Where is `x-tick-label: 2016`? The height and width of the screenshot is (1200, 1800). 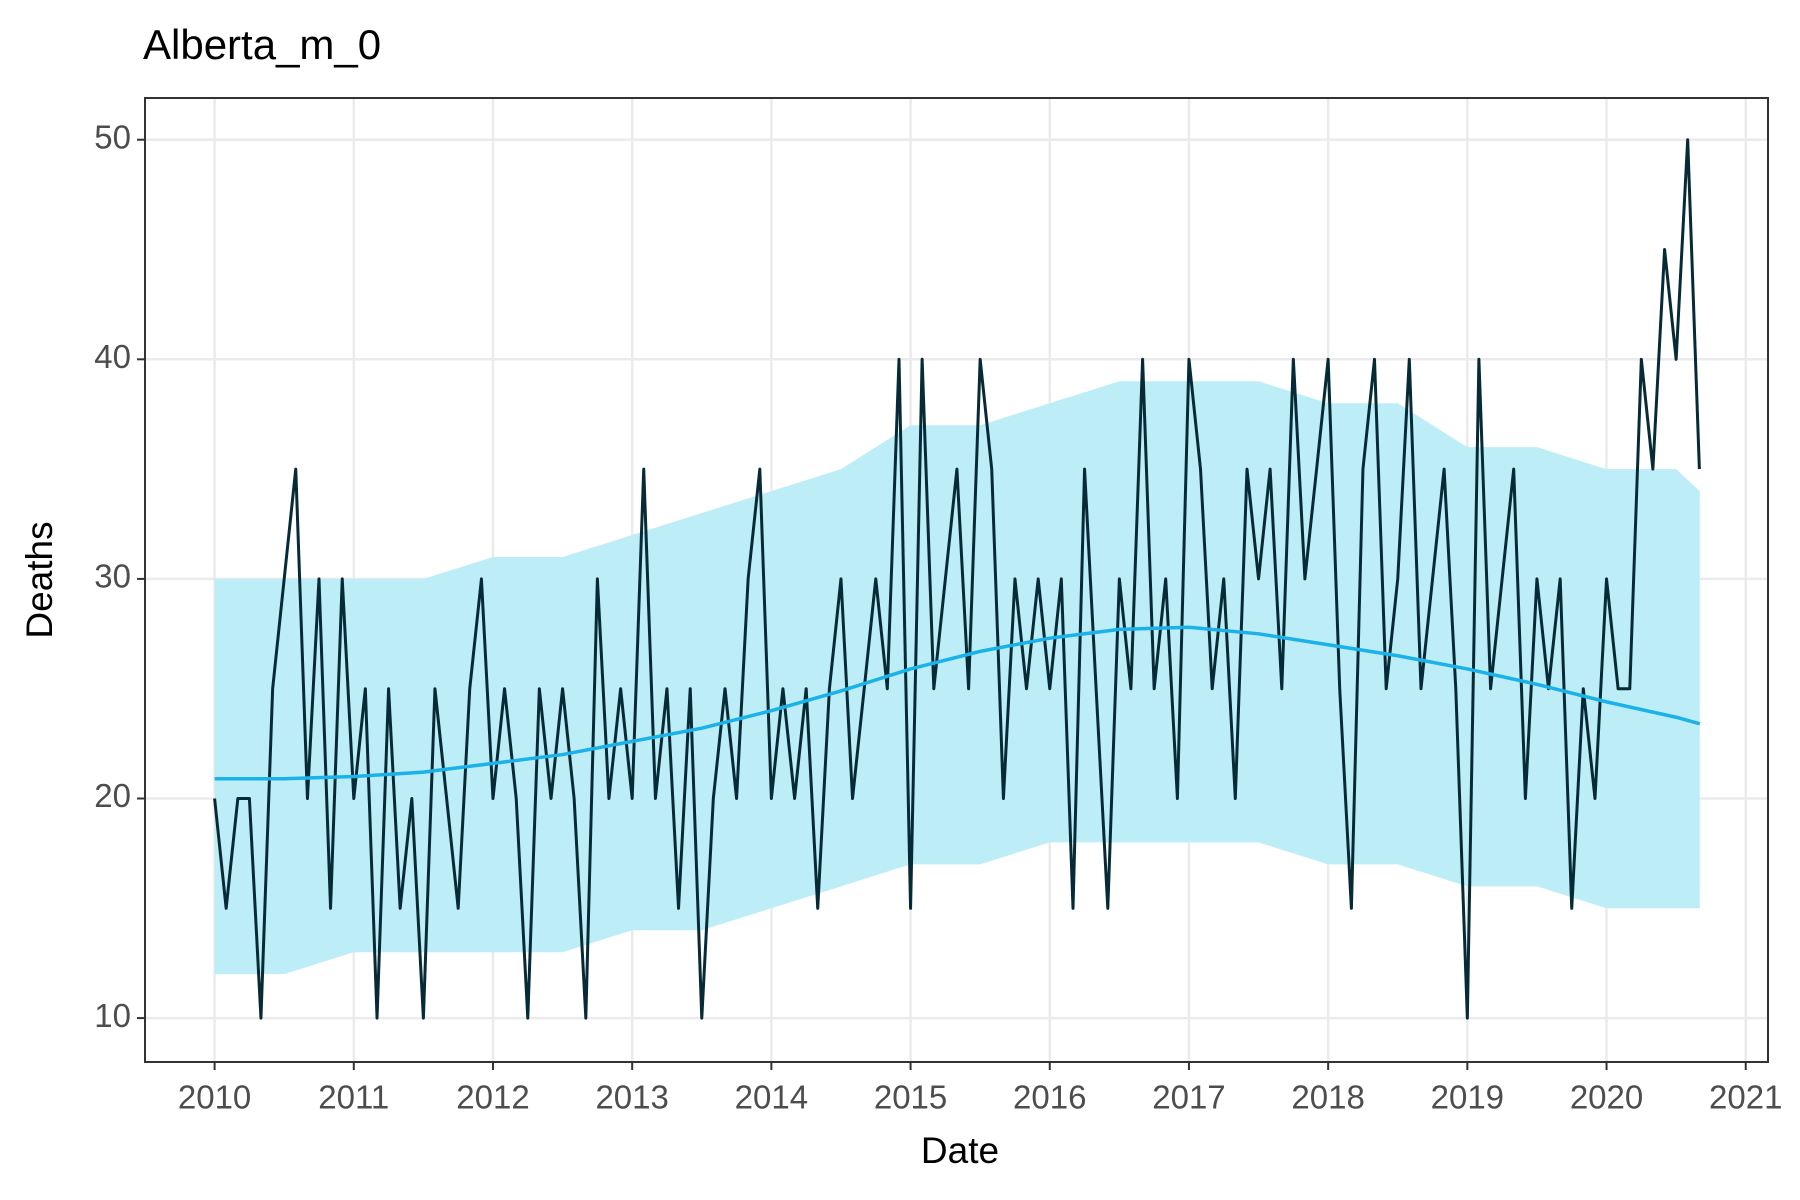 x-tick-label: 2016 is located at coordinates (1049, 1097).